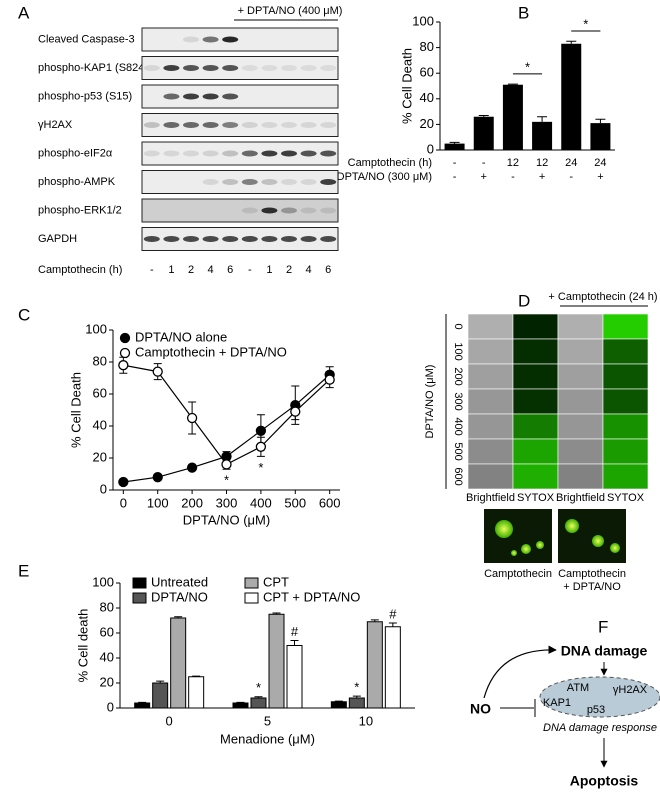 This screenshot has height=805, width=660. What do you see at coordinates (366, 720) in the screenshot?
I see `x-tick-label: 10` at bounding box center [366, 720].